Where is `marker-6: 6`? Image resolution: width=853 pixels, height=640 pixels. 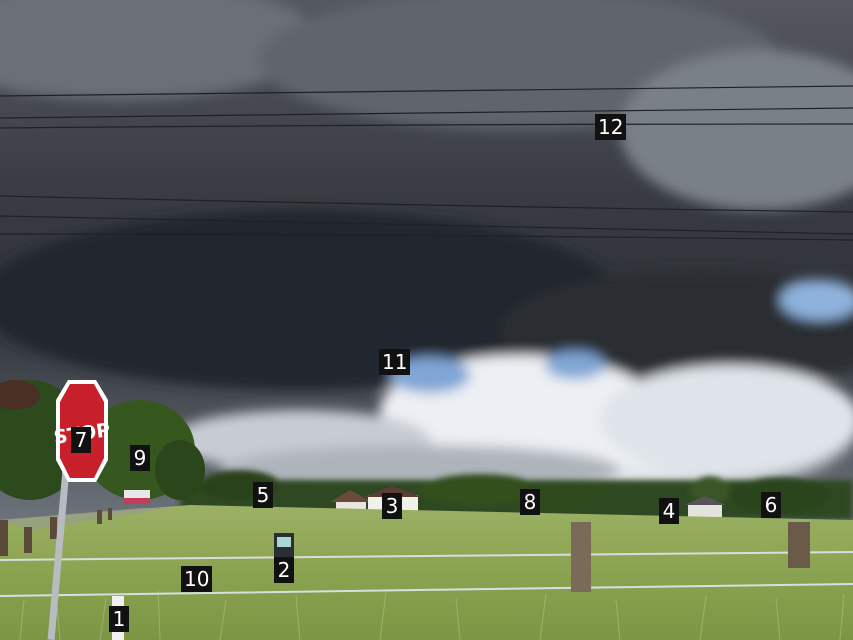 marker-6: 6 is located at coordinates (771, 505).